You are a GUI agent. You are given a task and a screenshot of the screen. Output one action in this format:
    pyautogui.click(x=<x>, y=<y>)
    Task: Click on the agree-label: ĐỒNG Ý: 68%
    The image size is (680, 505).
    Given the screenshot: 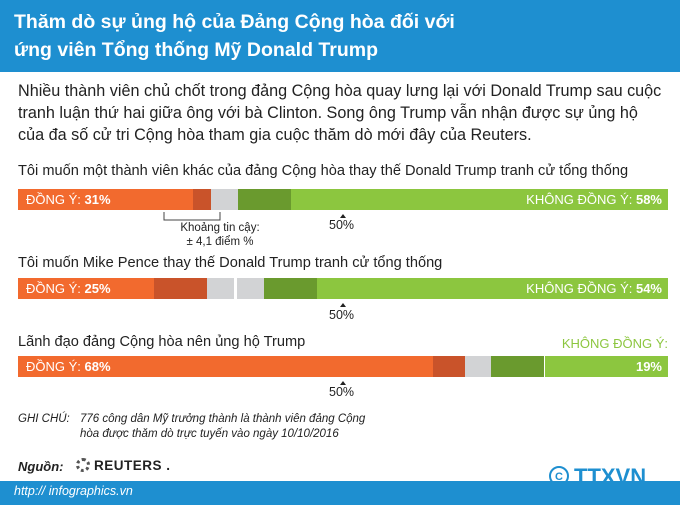 What is the action you would take?
    pyautogui.click(x=68, y=366)
    